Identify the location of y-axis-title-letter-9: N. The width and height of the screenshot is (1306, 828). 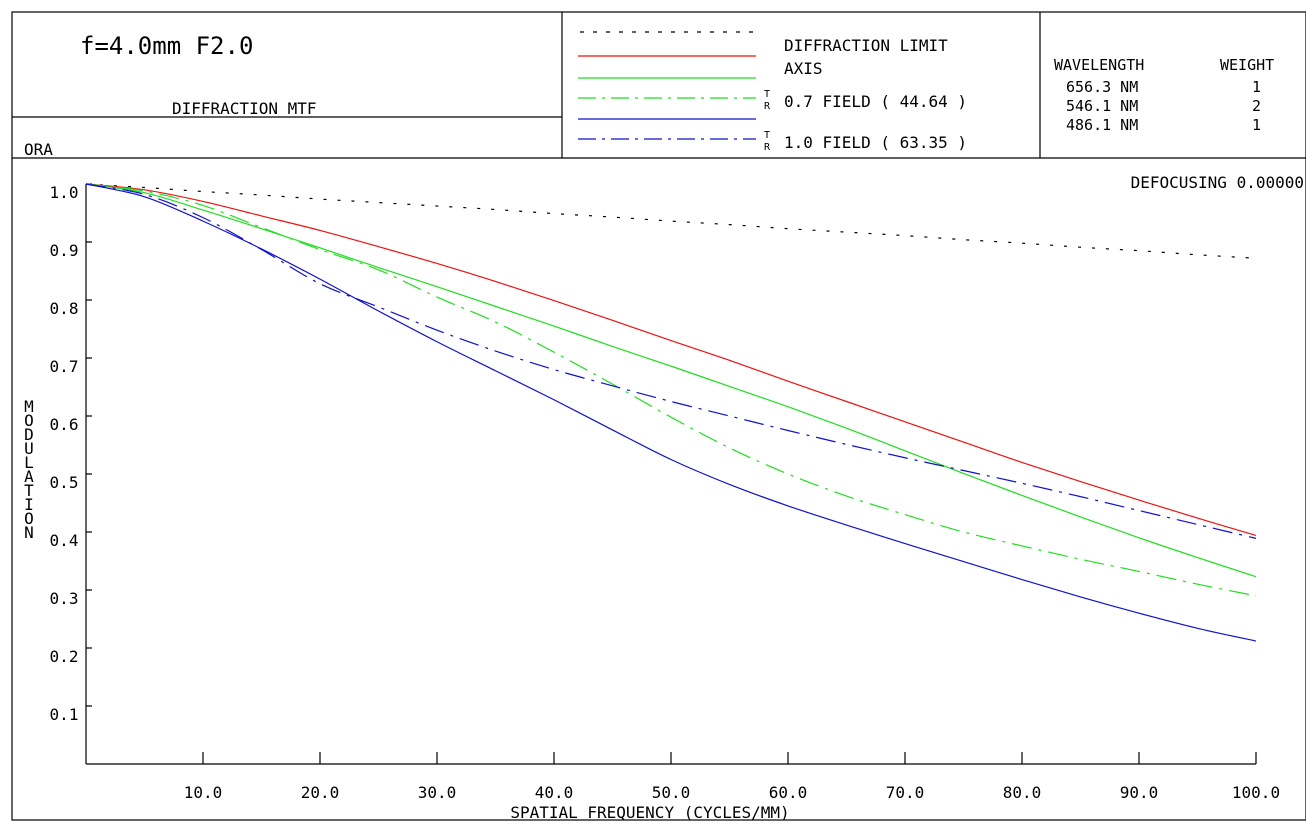
(29, 532).